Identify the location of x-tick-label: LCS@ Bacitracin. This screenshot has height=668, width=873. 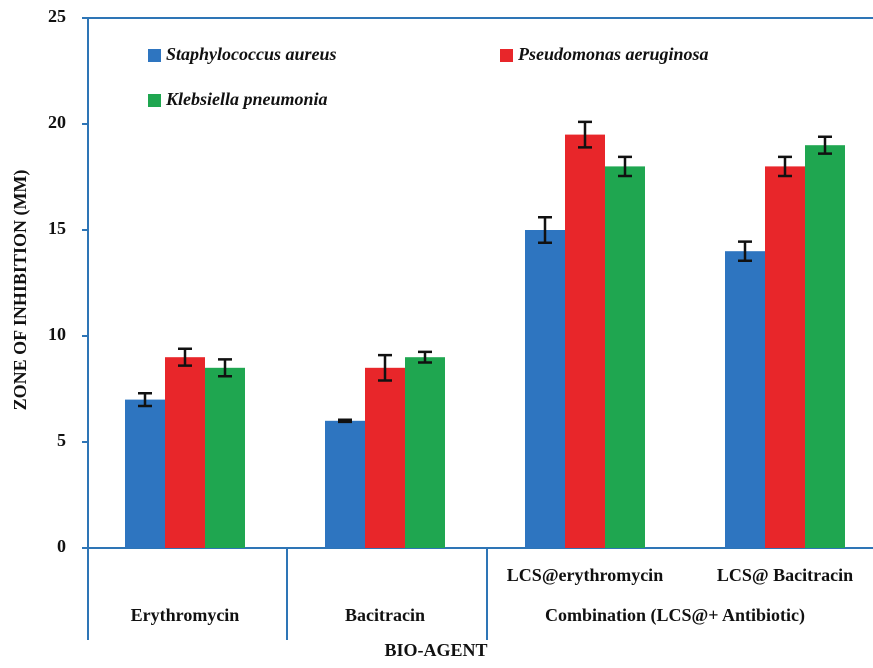
(785, 575).